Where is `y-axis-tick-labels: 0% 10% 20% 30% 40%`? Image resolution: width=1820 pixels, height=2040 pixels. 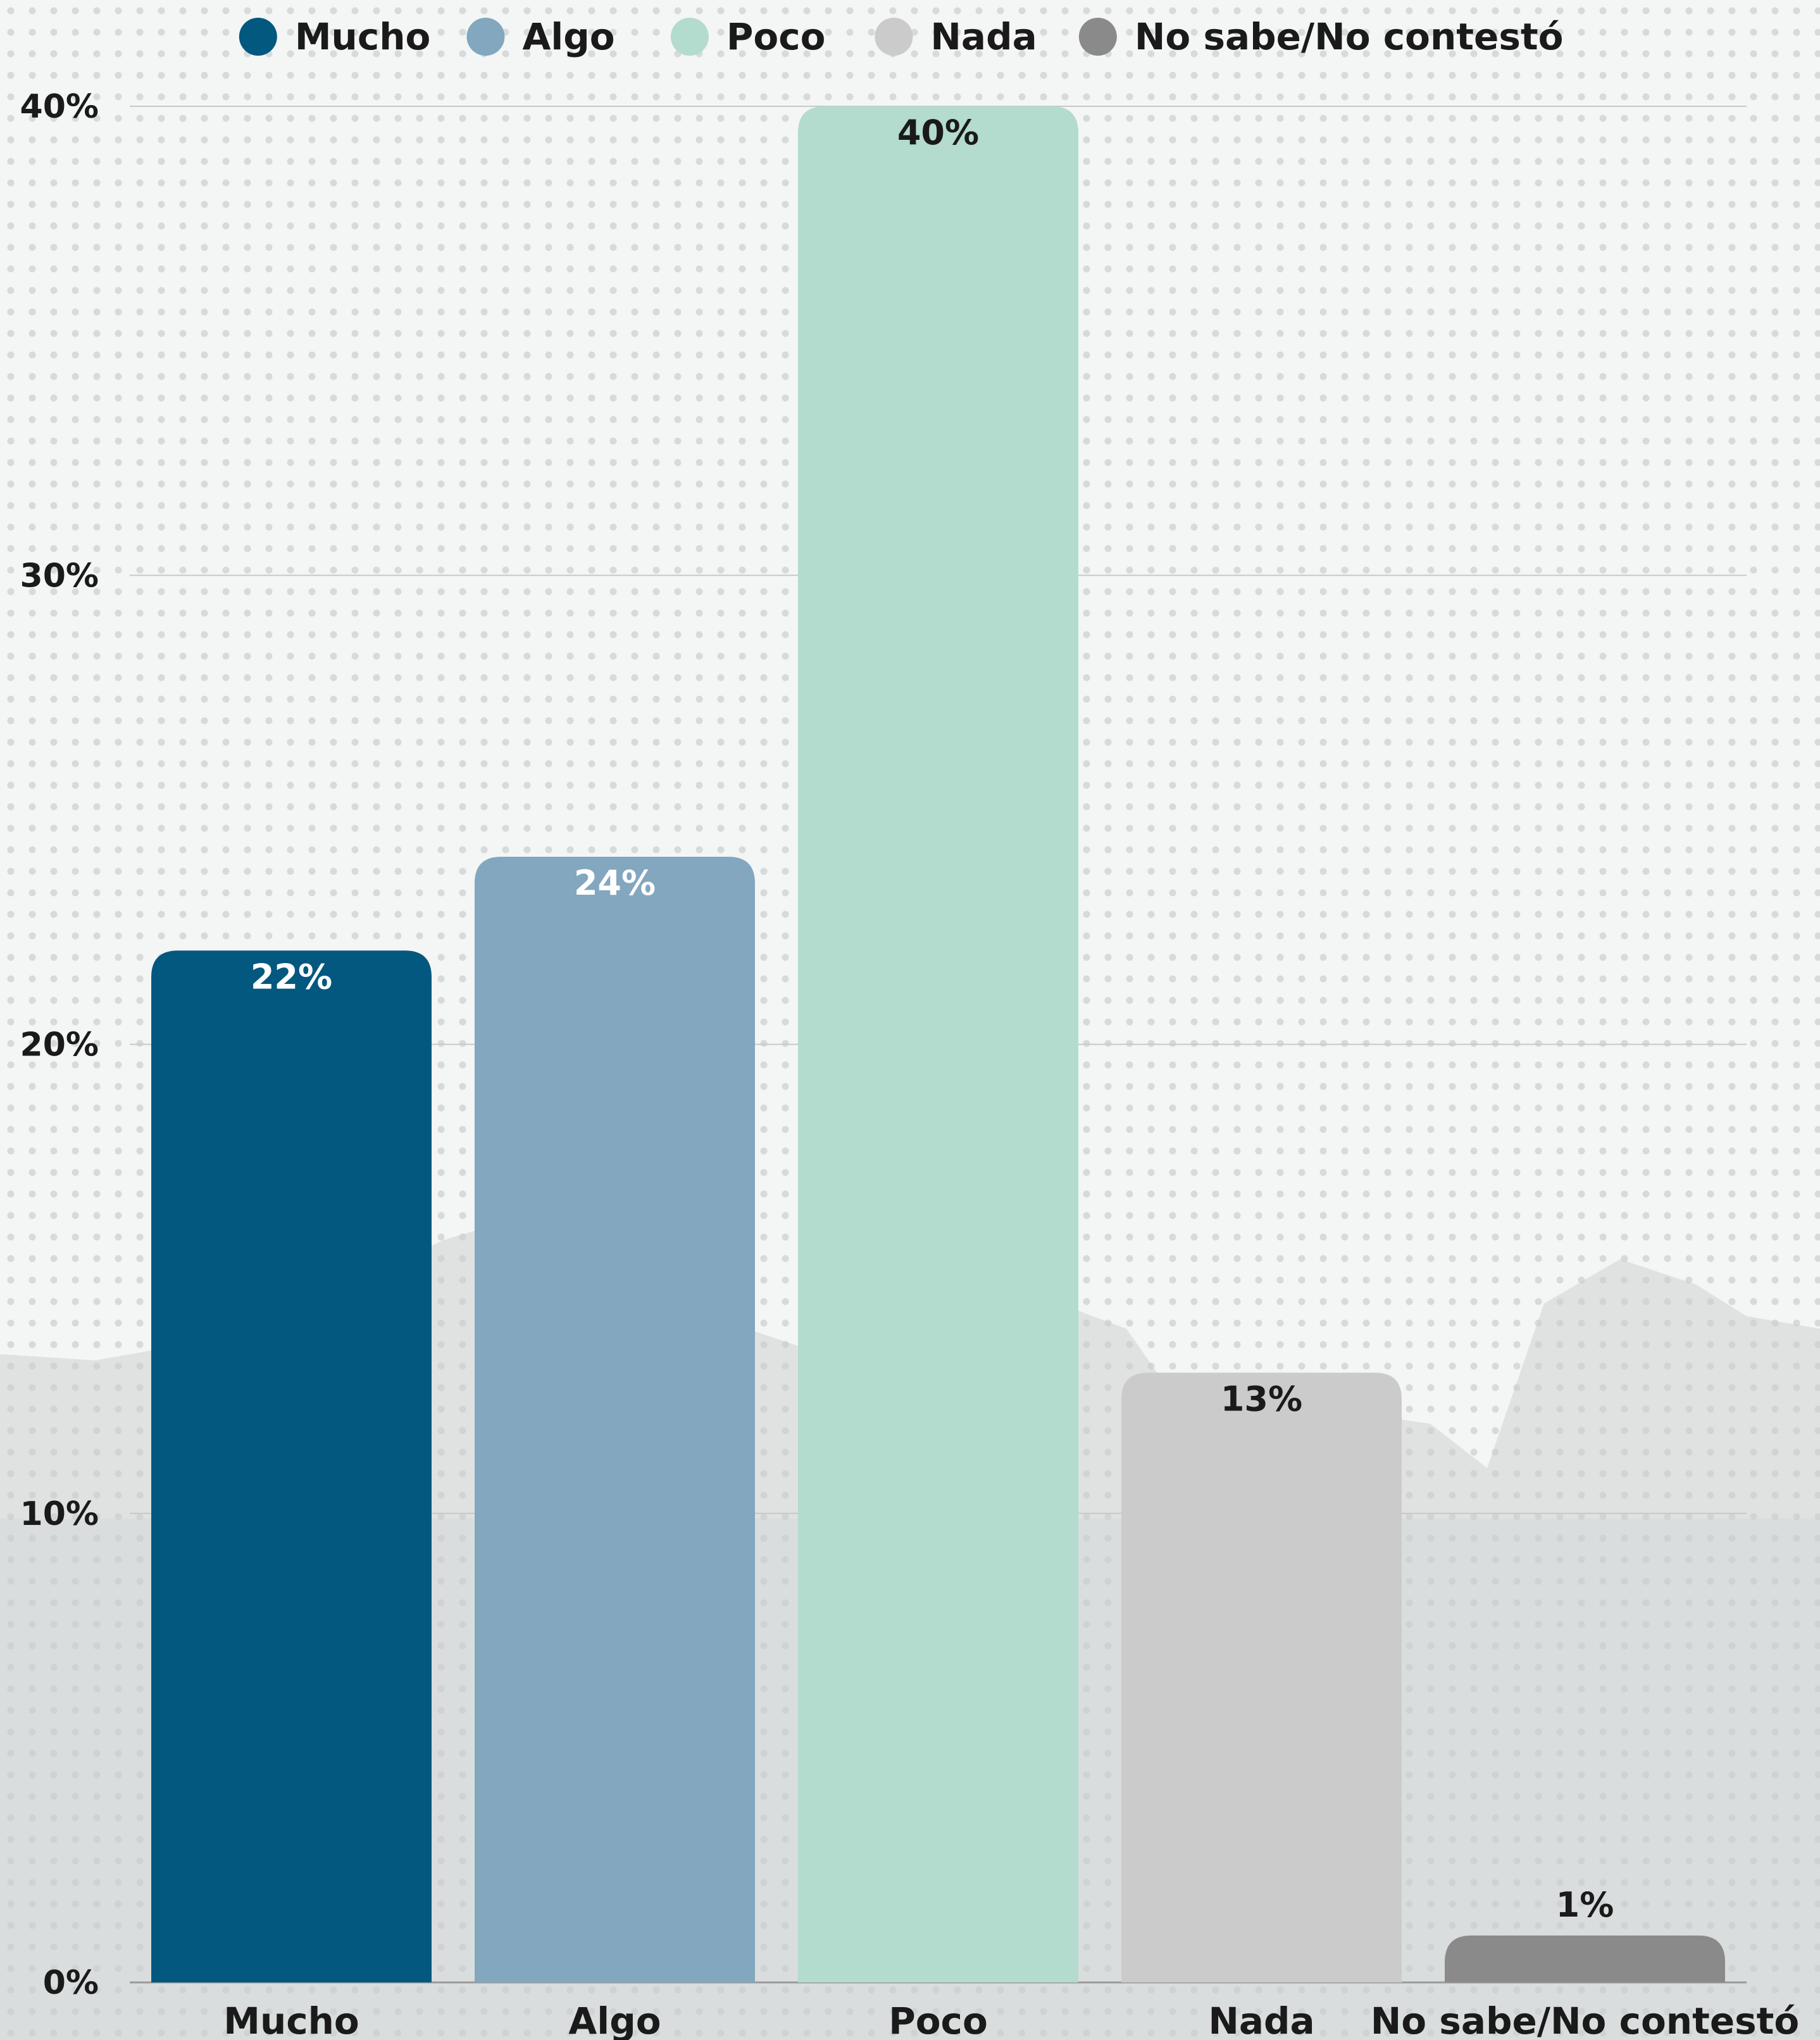
y-axis-tick-labels: 0% 10% 20% 30% 40% is located at coordinates (59, 1045).